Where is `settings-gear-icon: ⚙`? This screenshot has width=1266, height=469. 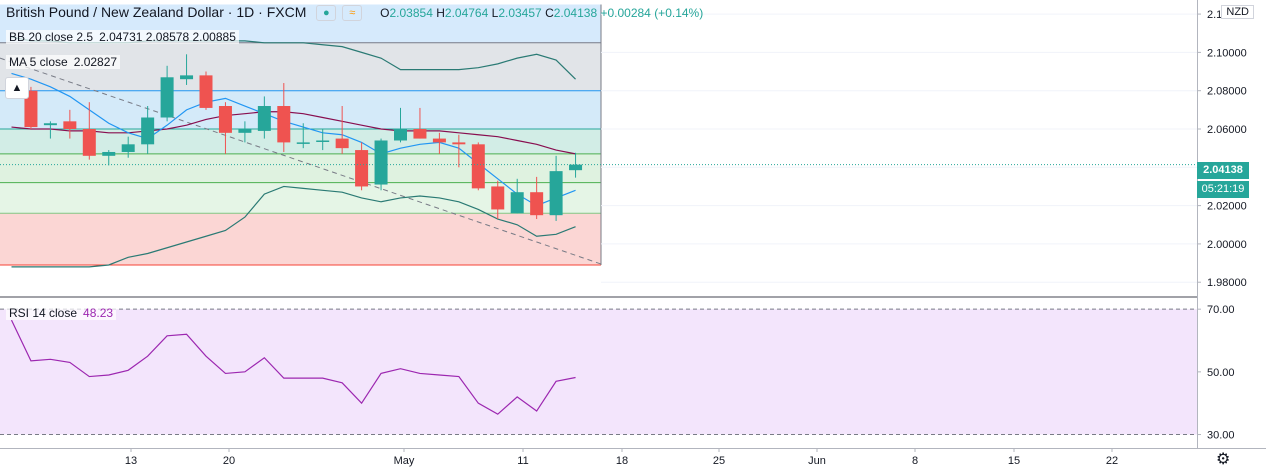 settings-gear-icon: ⚙ is located at coordinates (1223, 459).